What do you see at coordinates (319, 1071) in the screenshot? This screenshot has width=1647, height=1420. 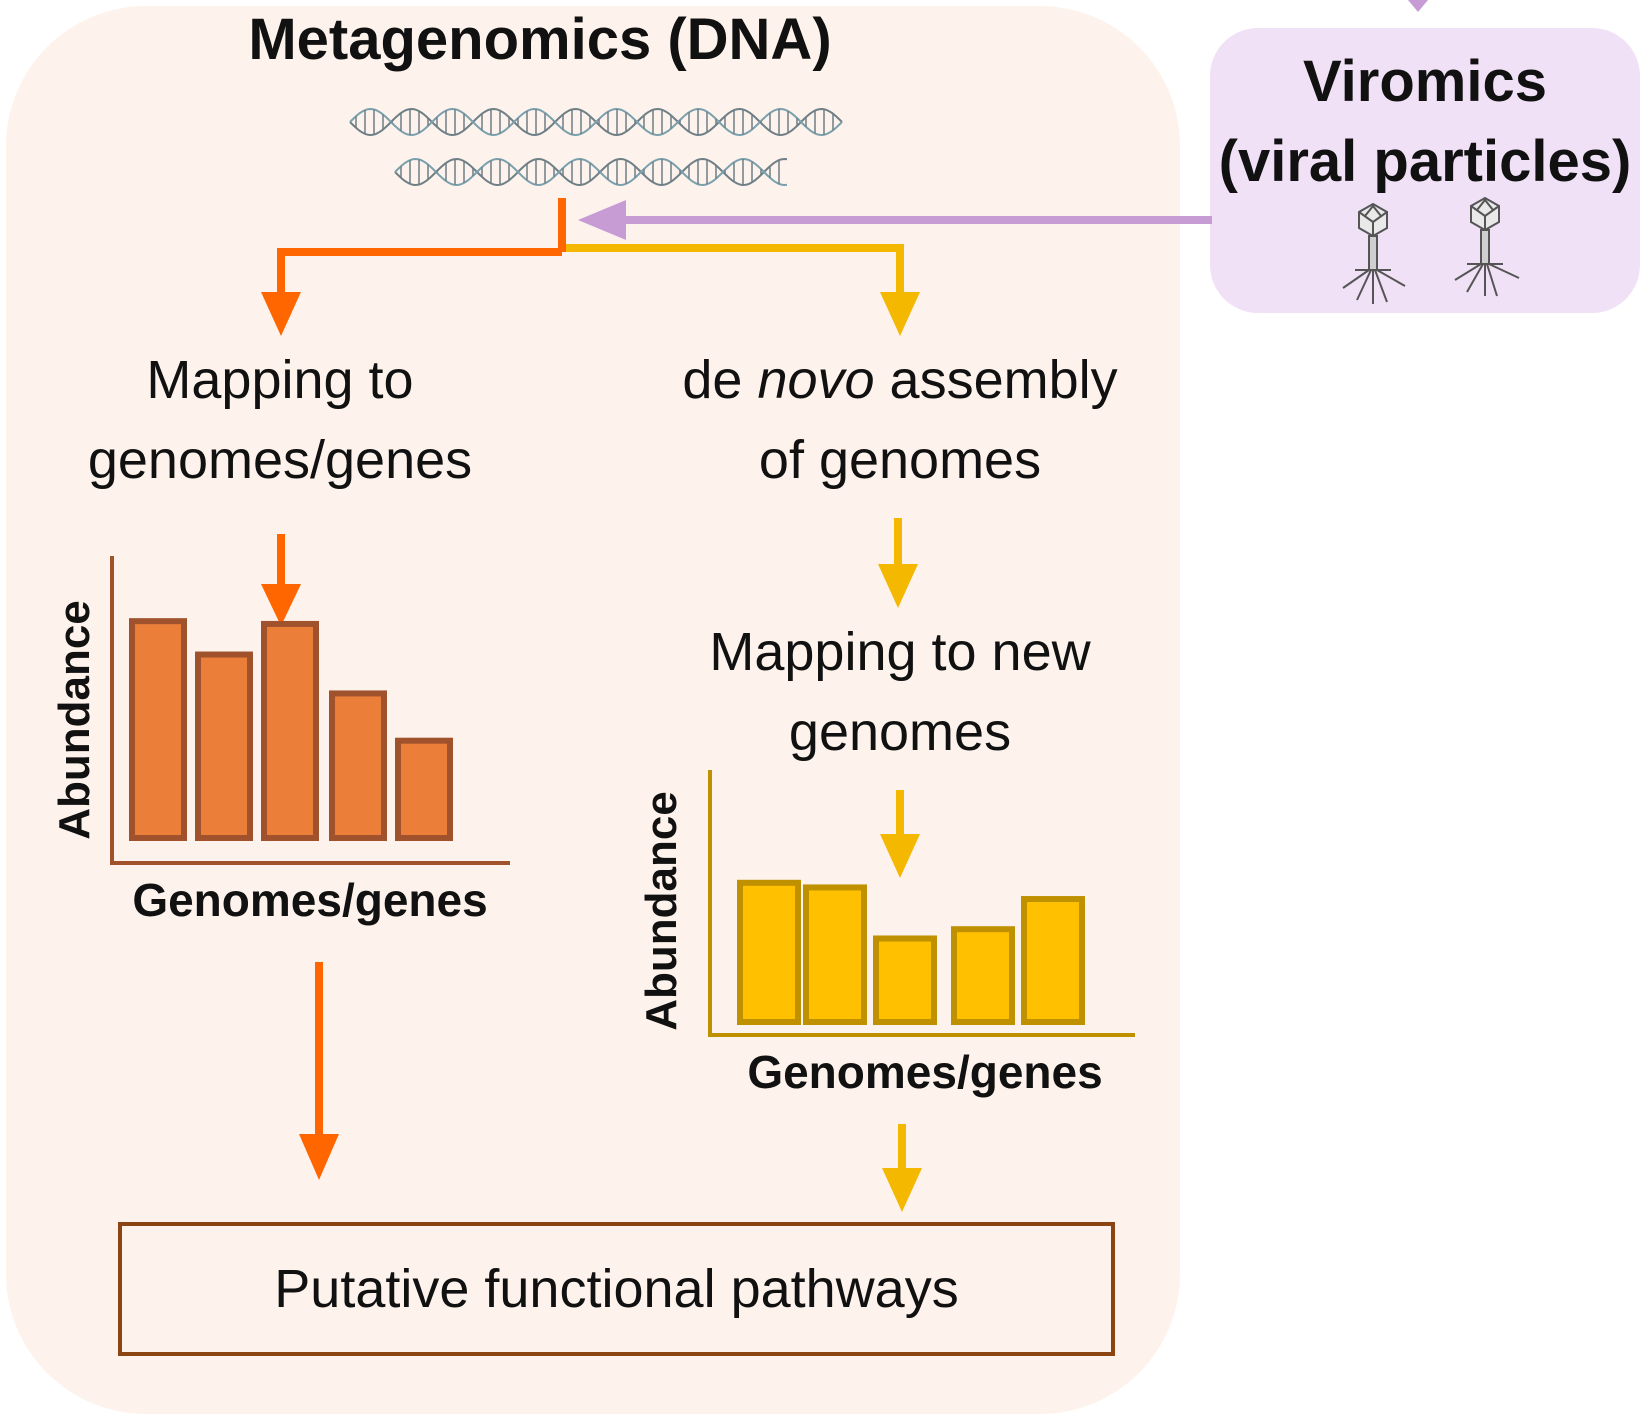 I see `left-arrow-to-result` at bounding box center [319, 1071].